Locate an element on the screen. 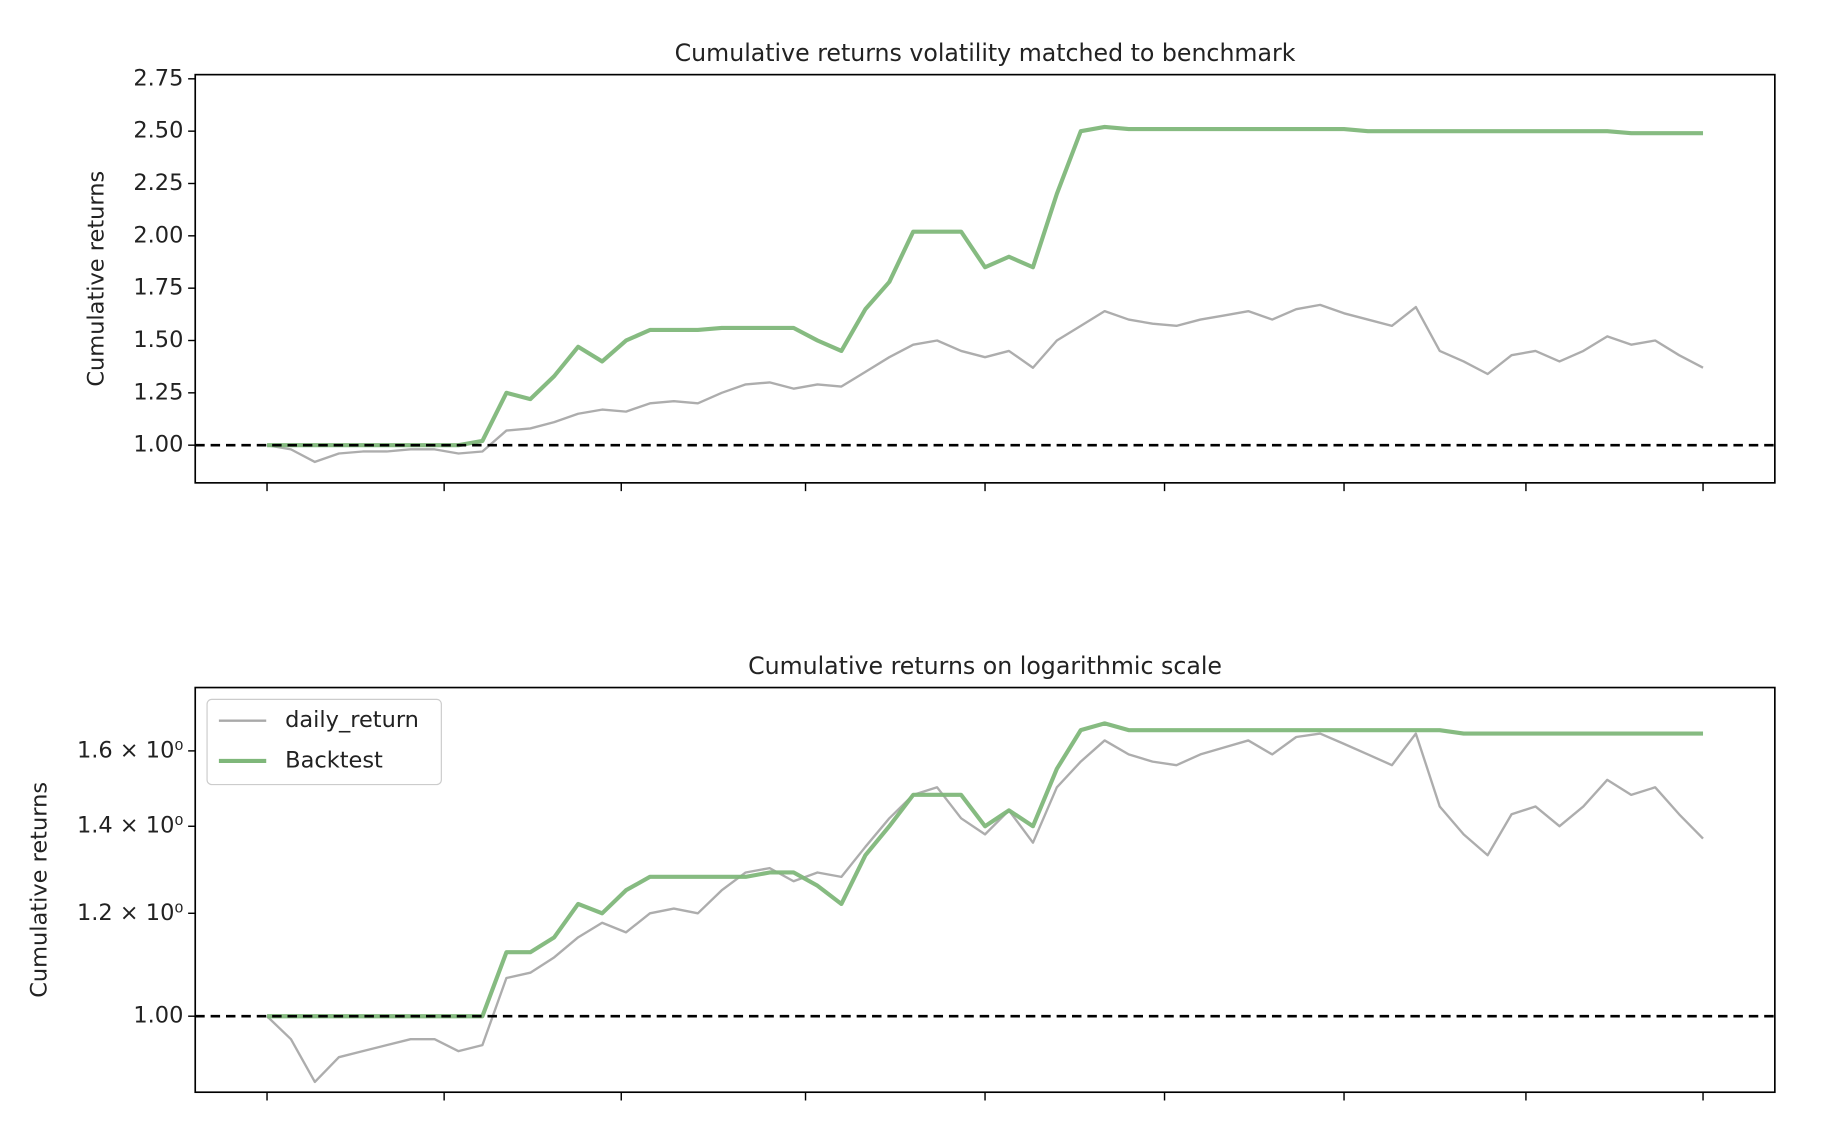 The height and width of the screenshot is (1142, 1834). y-tick-label: 1.25 is located at coordinates (158, 392).